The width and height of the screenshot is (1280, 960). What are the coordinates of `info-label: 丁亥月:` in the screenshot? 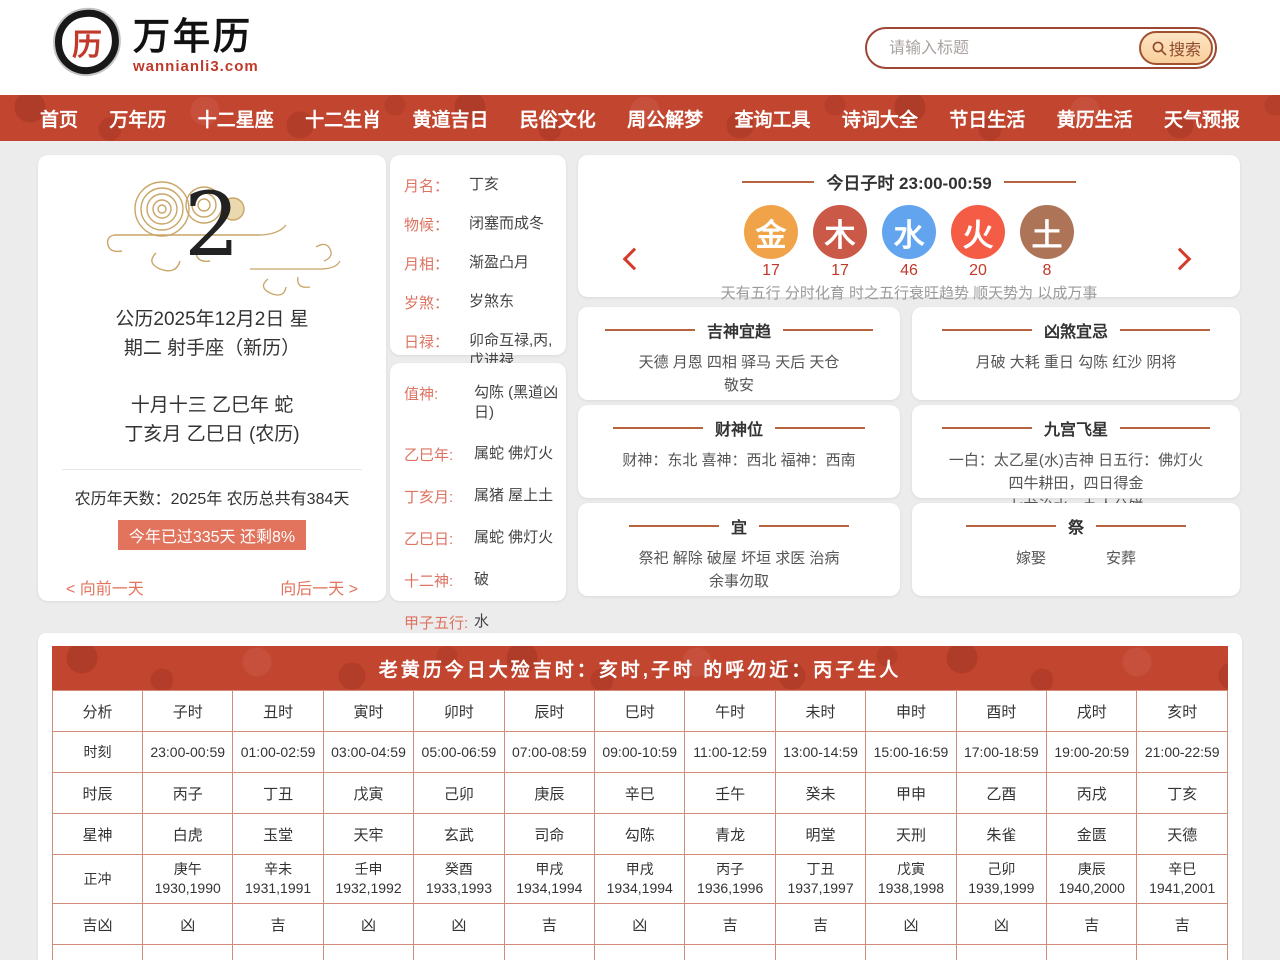 It's located at (429, 497).